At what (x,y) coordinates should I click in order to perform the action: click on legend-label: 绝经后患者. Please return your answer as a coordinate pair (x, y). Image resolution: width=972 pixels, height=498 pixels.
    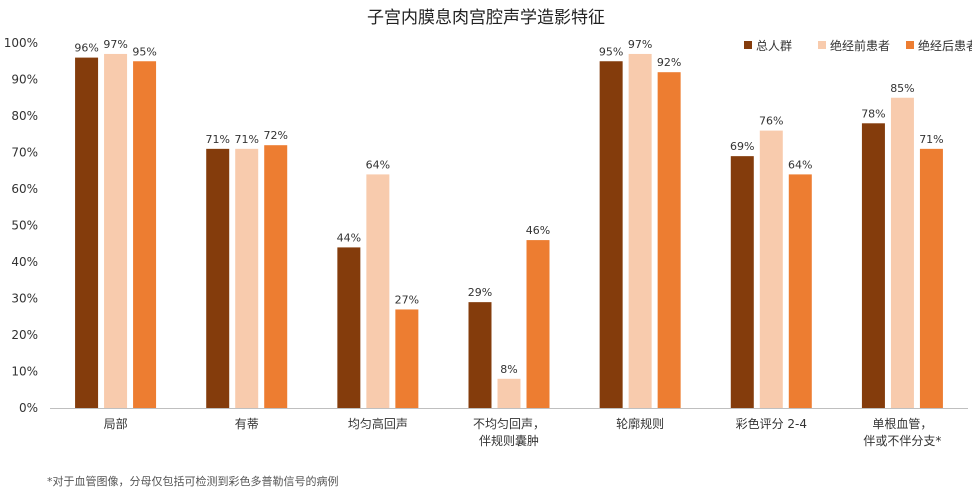
    Looking at the image, I should click on (945, 45).